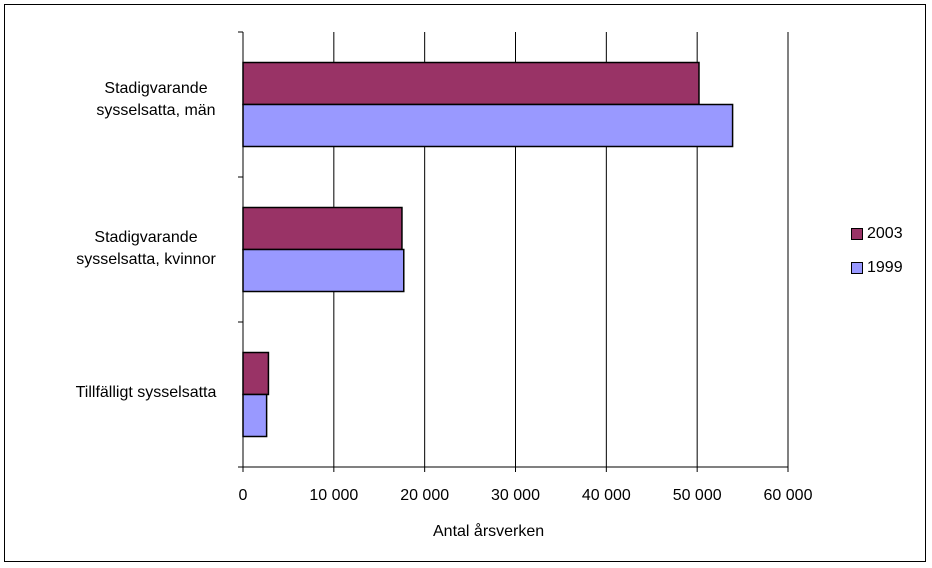 This screenshot has height=568, width=932. I want to click on category-label-temporary: Tillfälligt sysselsatta, so click(146, 392).